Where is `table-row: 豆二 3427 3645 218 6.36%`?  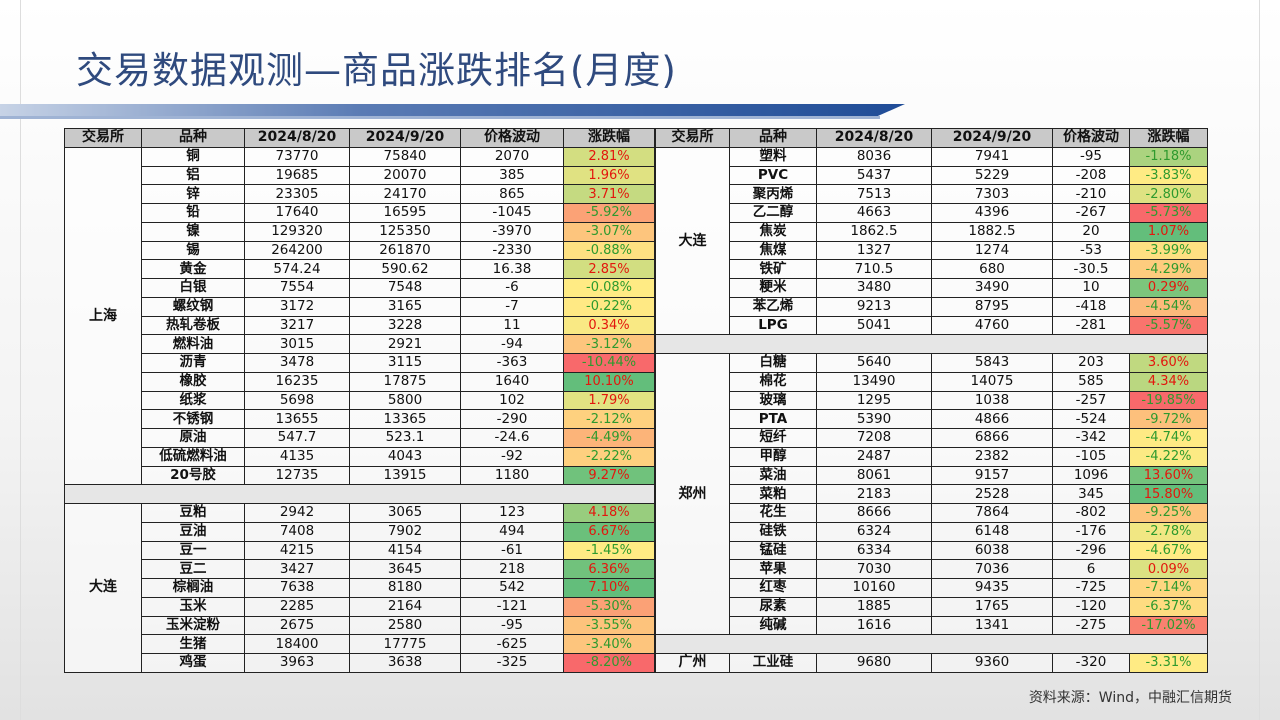 table-row: 豆二 3427 3645 218 6.36% is located at coordinates (360, 569).